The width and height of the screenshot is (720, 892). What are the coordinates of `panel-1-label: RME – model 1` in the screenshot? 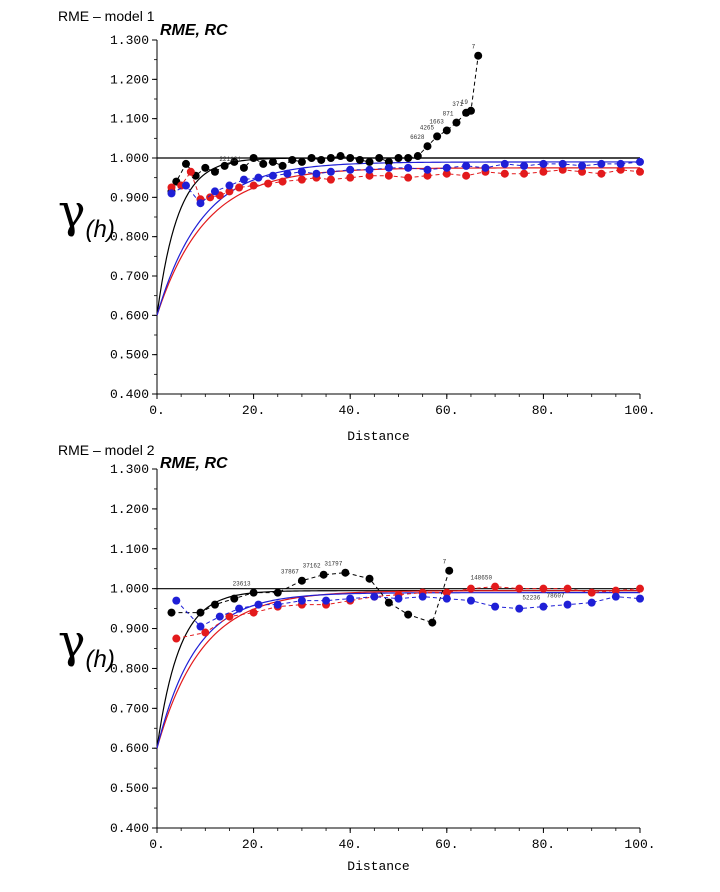 It's located at (106, 16).